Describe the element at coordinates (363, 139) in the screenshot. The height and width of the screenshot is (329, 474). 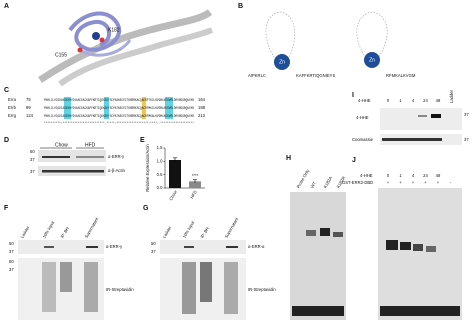
I see `blot-label: Coomassie` at that location.